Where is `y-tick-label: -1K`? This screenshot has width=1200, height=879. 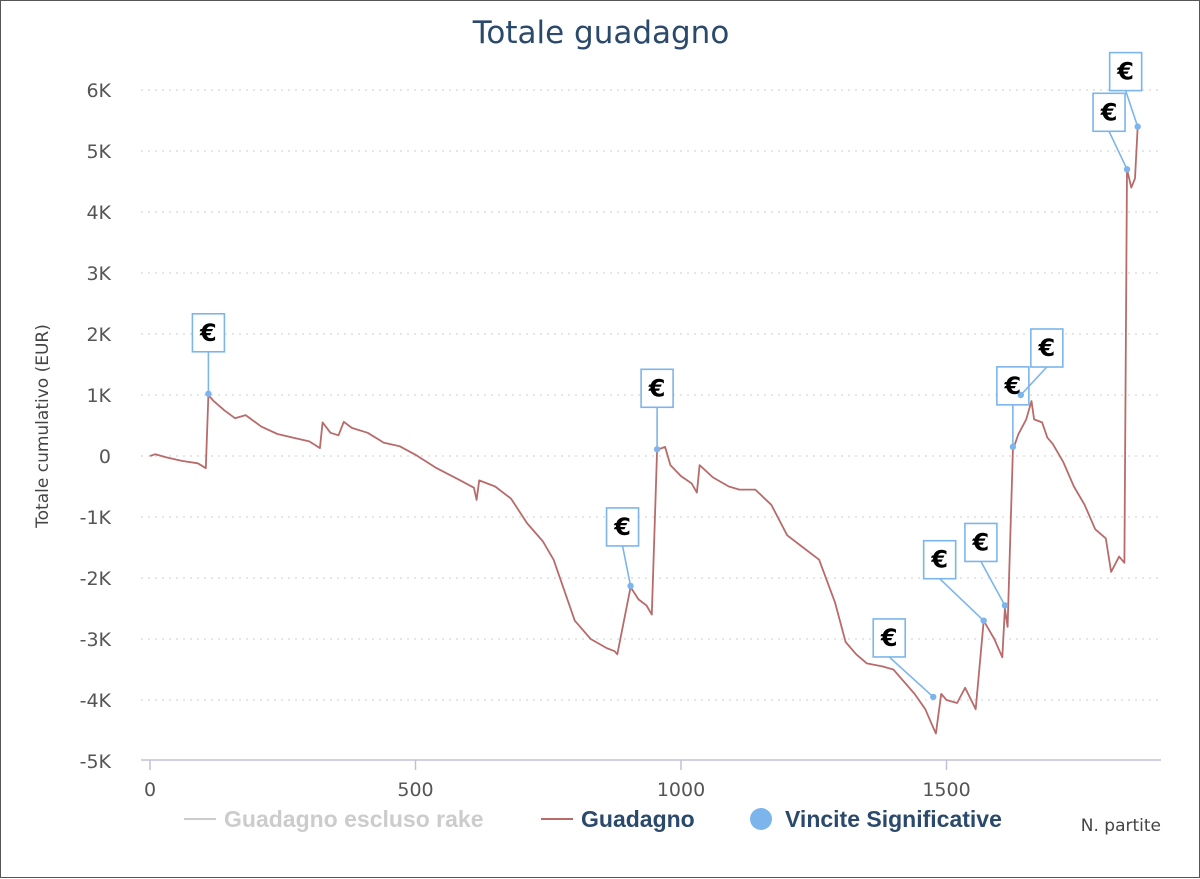
y-tick-label: -1K is located at coordinates (96, 518).